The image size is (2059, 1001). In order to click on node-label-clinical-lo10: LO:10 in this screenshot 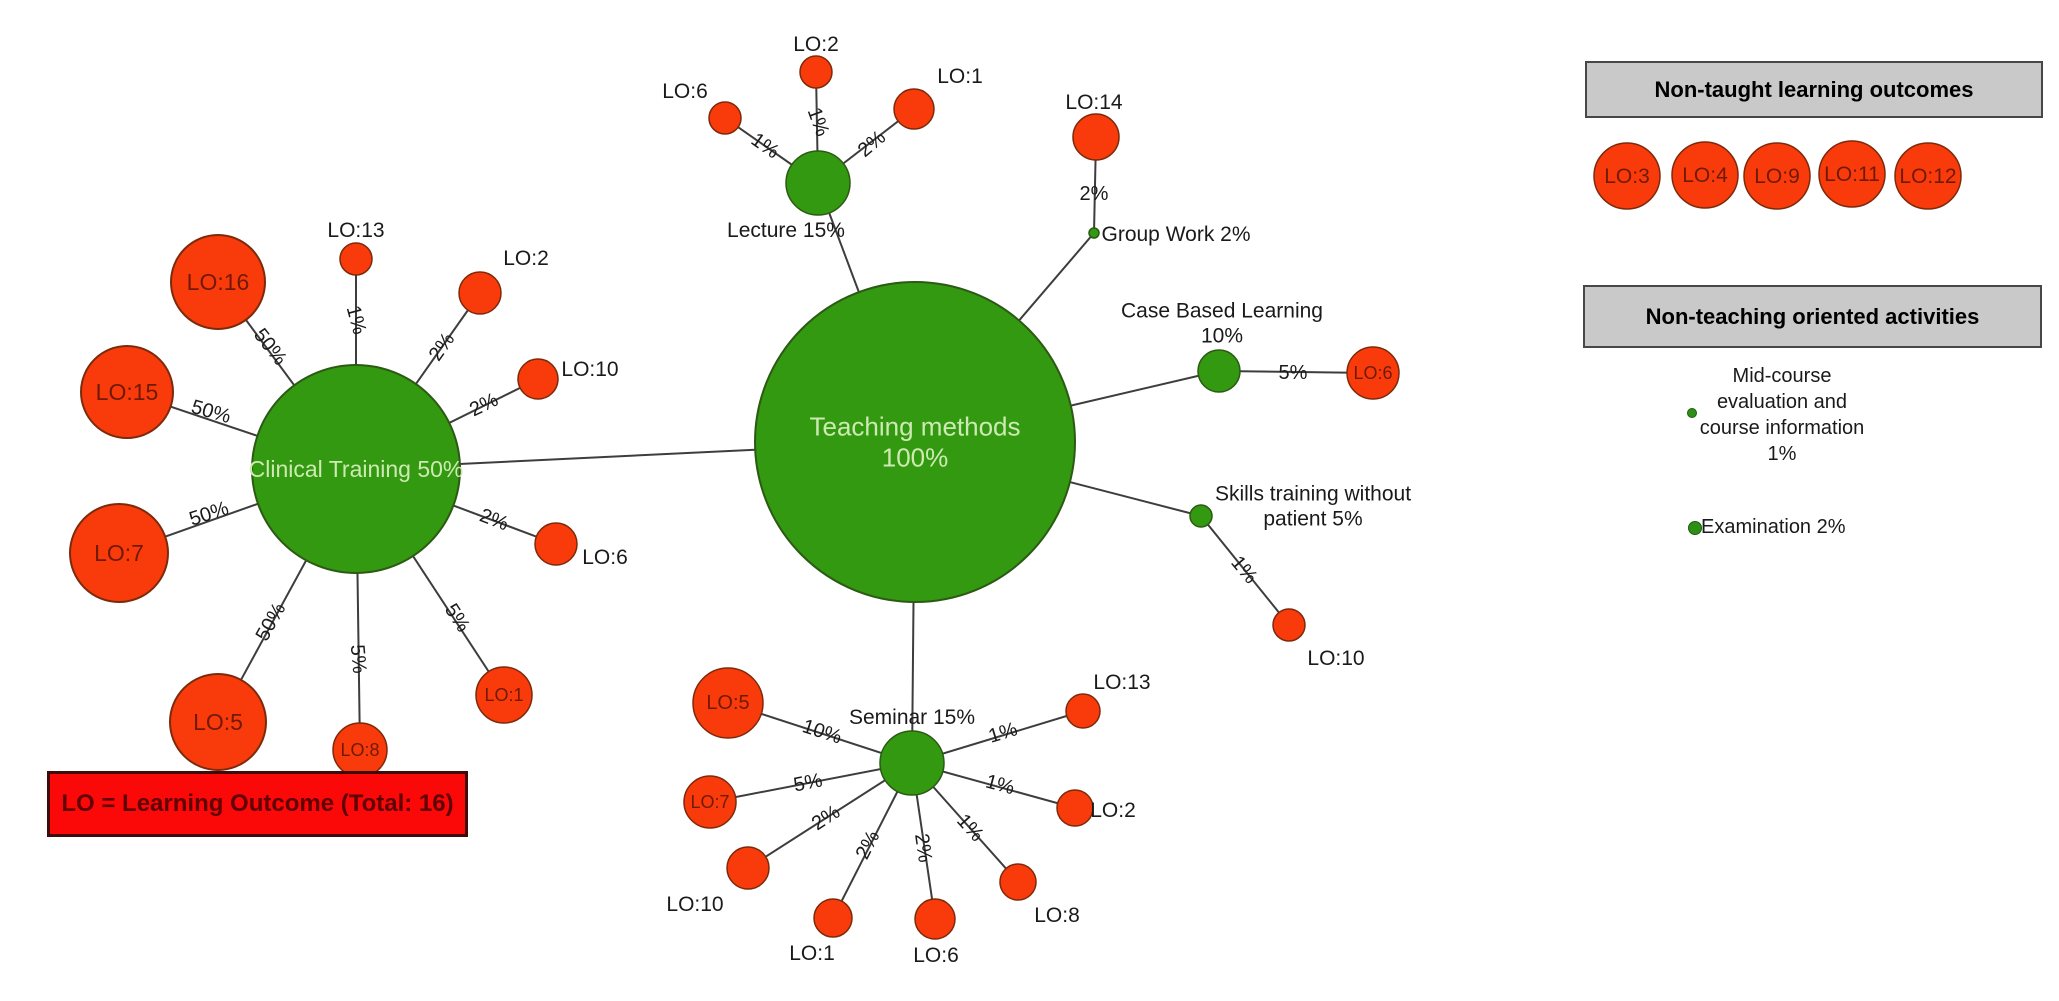, I will do `click(589, 369)`.